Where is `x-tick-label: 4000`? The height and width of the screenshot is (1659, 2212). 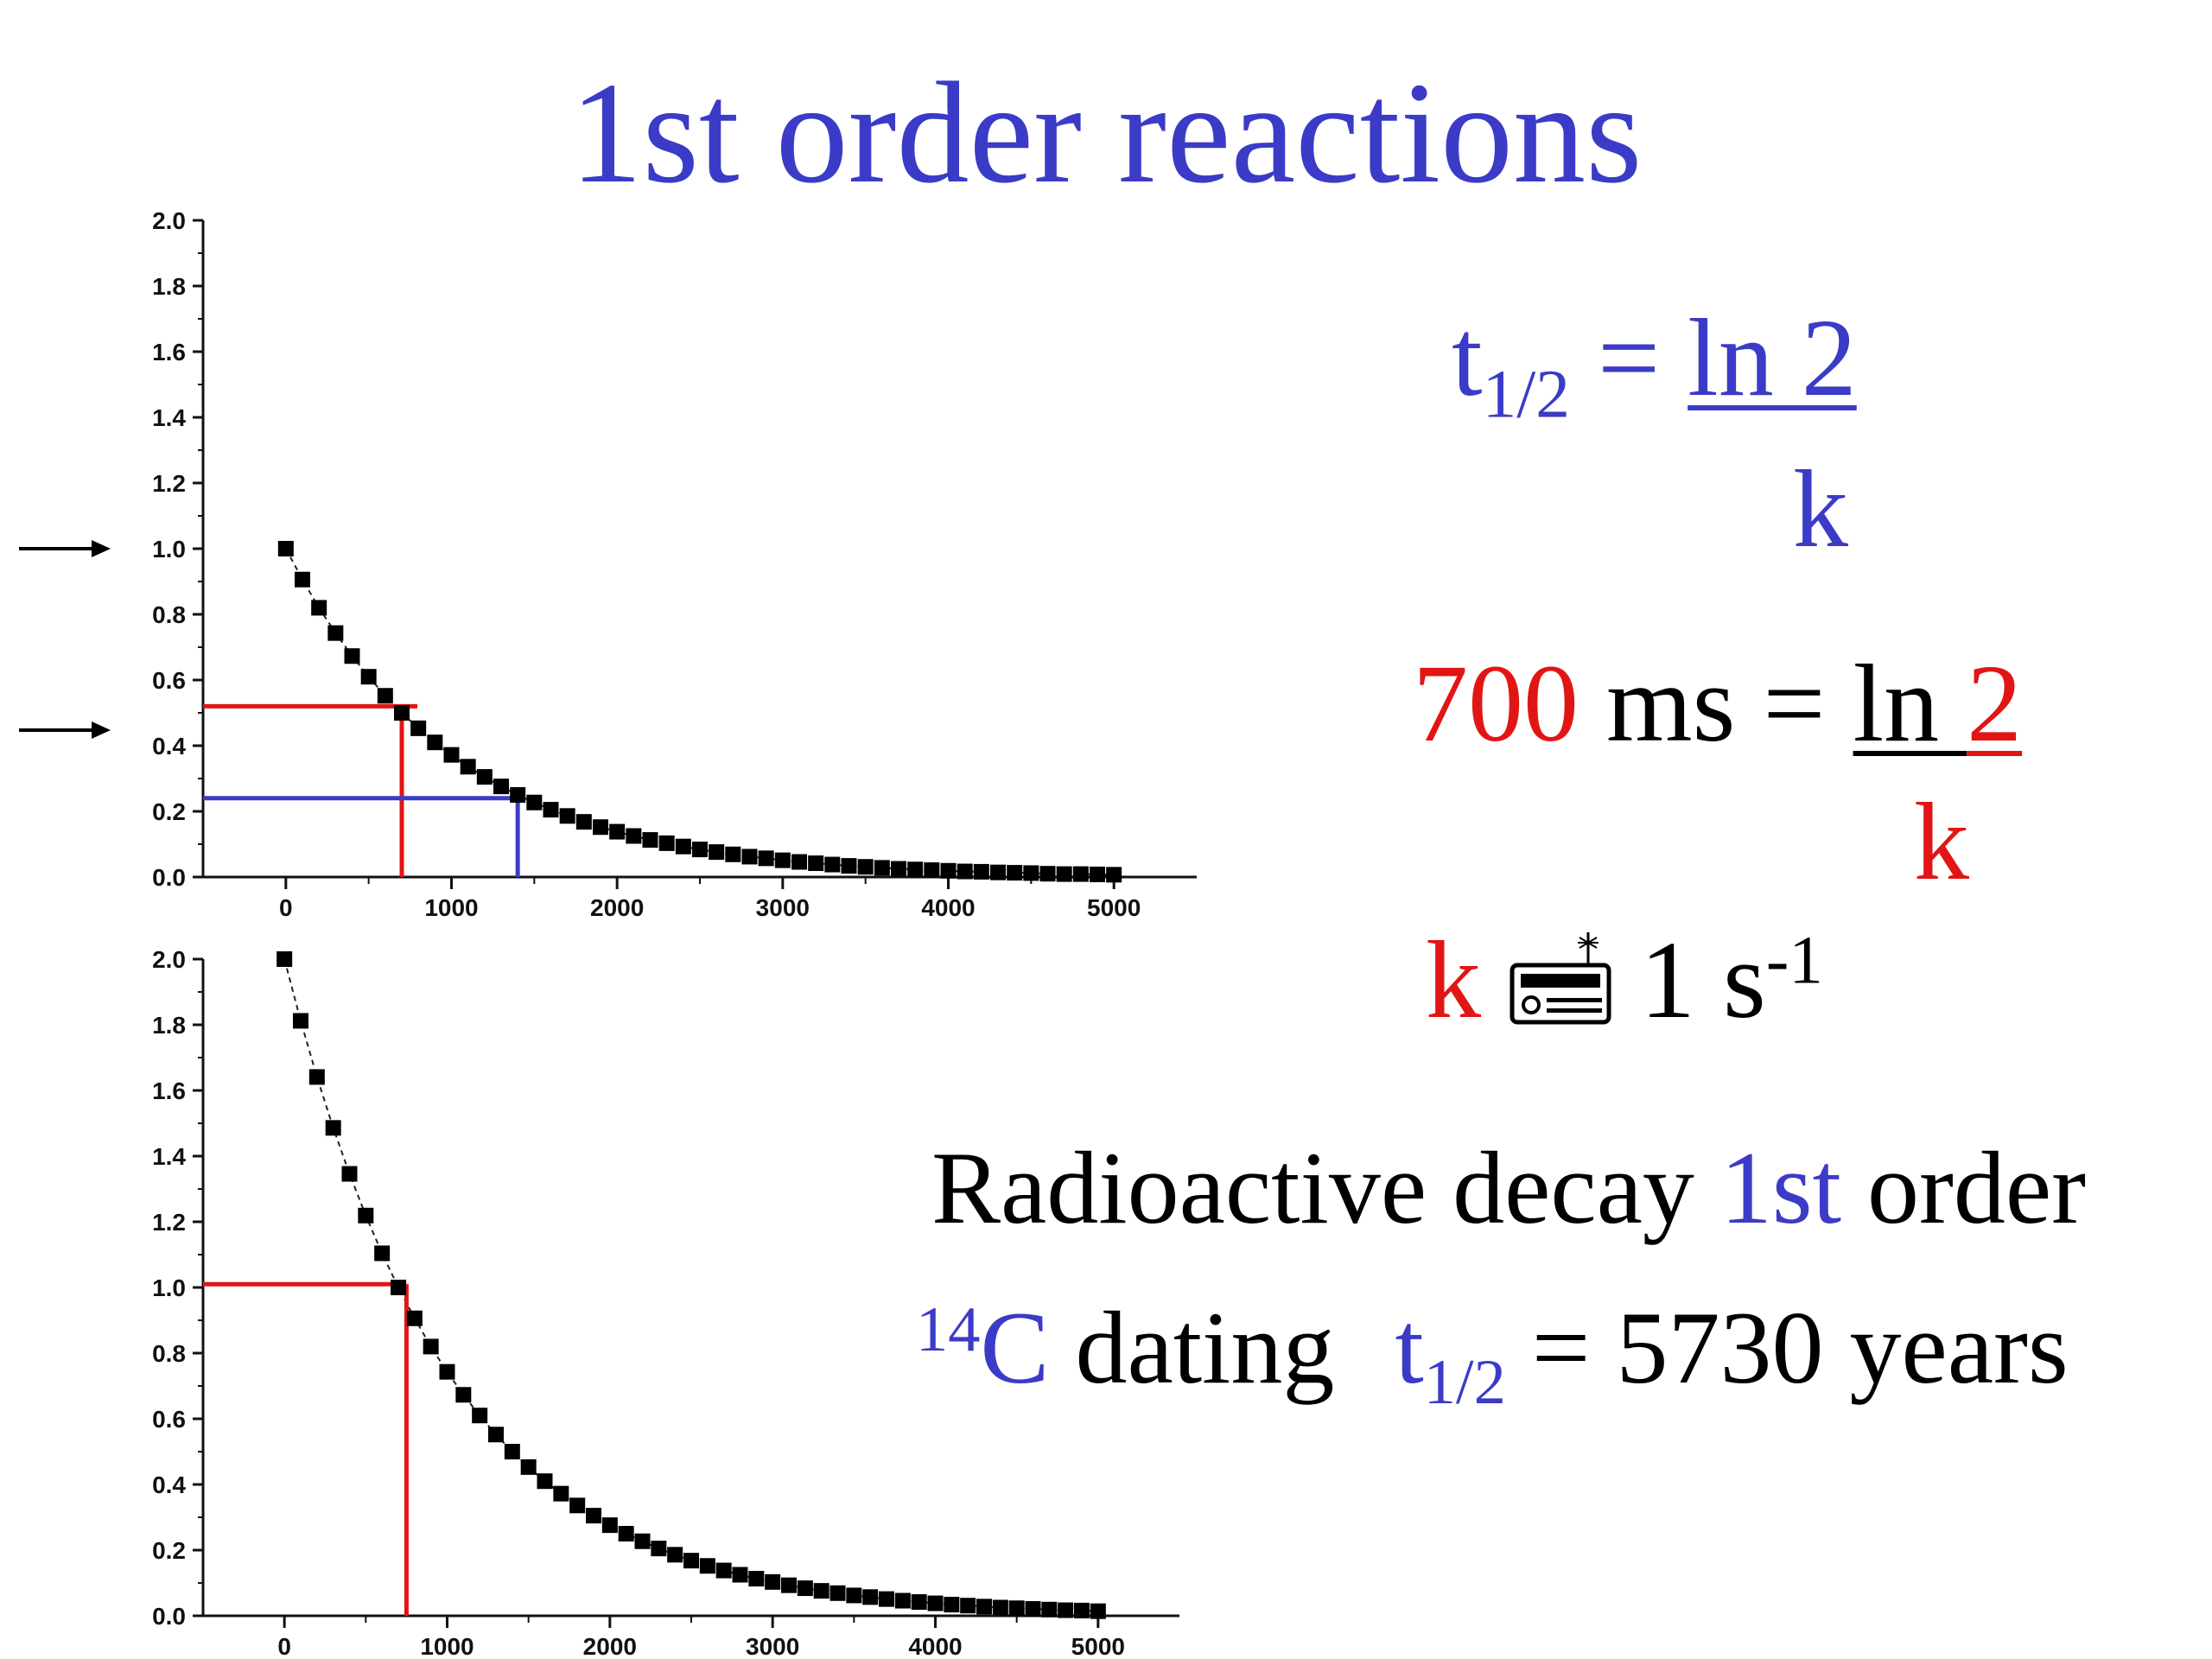 x-tick-label: 4000 is located at coordinates (948, 907).